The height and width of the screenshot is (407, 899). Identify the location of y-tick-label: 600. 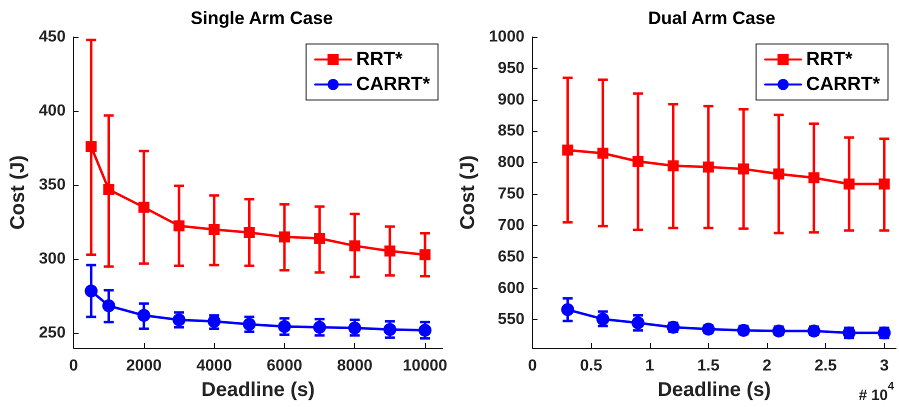
(510, 288).